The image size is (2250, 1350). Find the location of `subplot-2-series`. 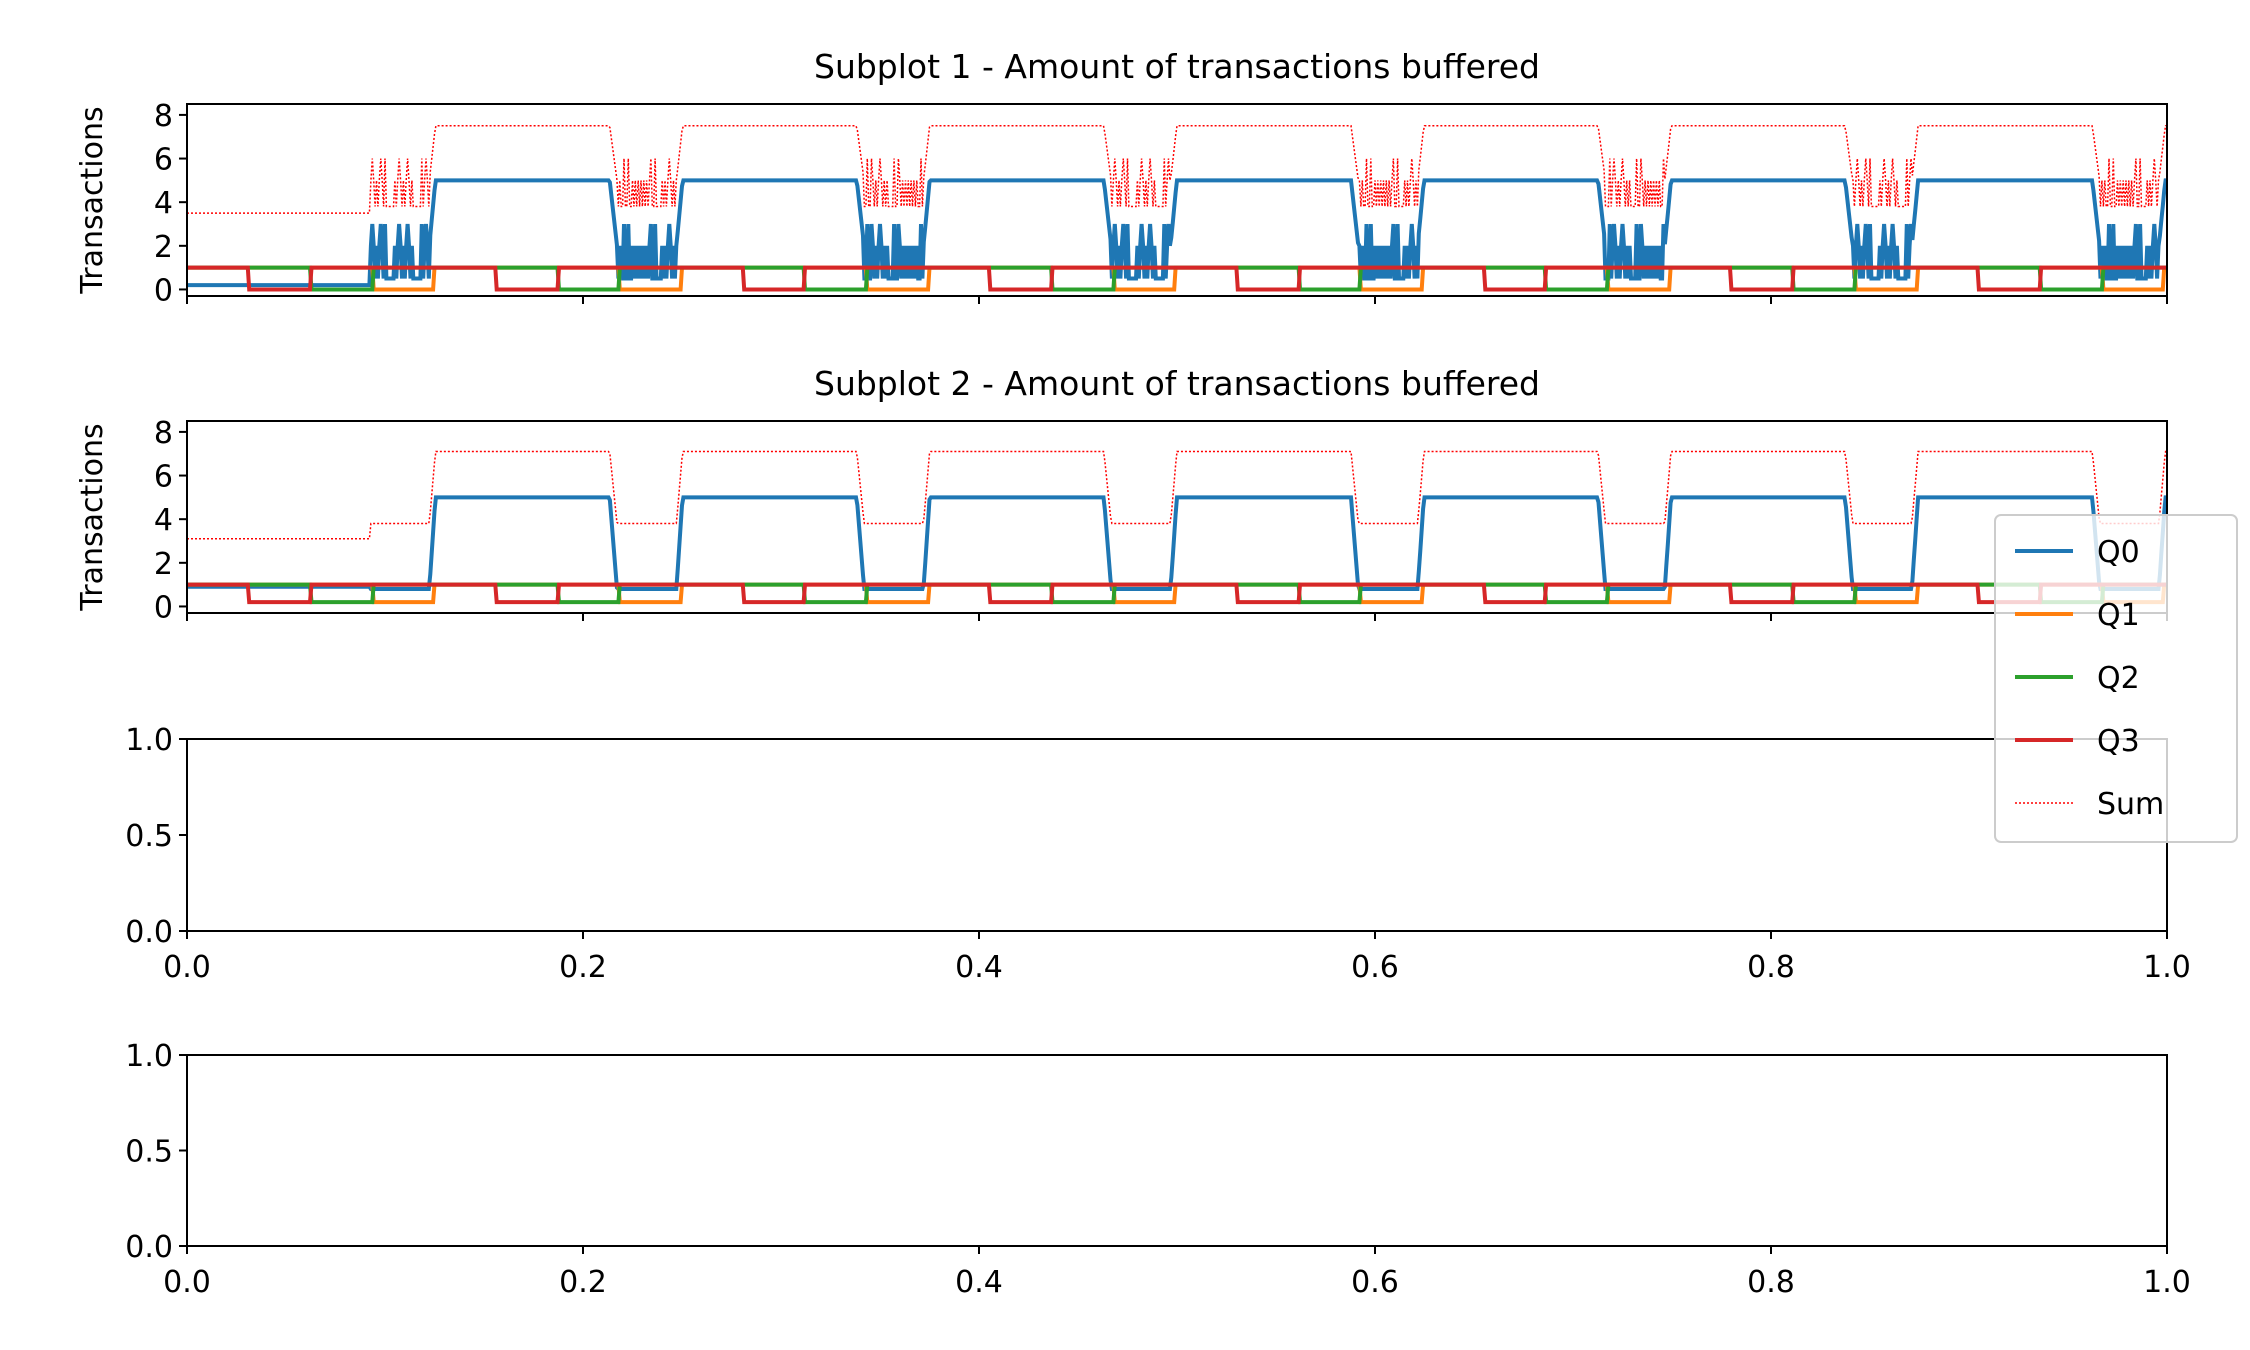

subplot-2-series is located at coordinates (1177, 527).